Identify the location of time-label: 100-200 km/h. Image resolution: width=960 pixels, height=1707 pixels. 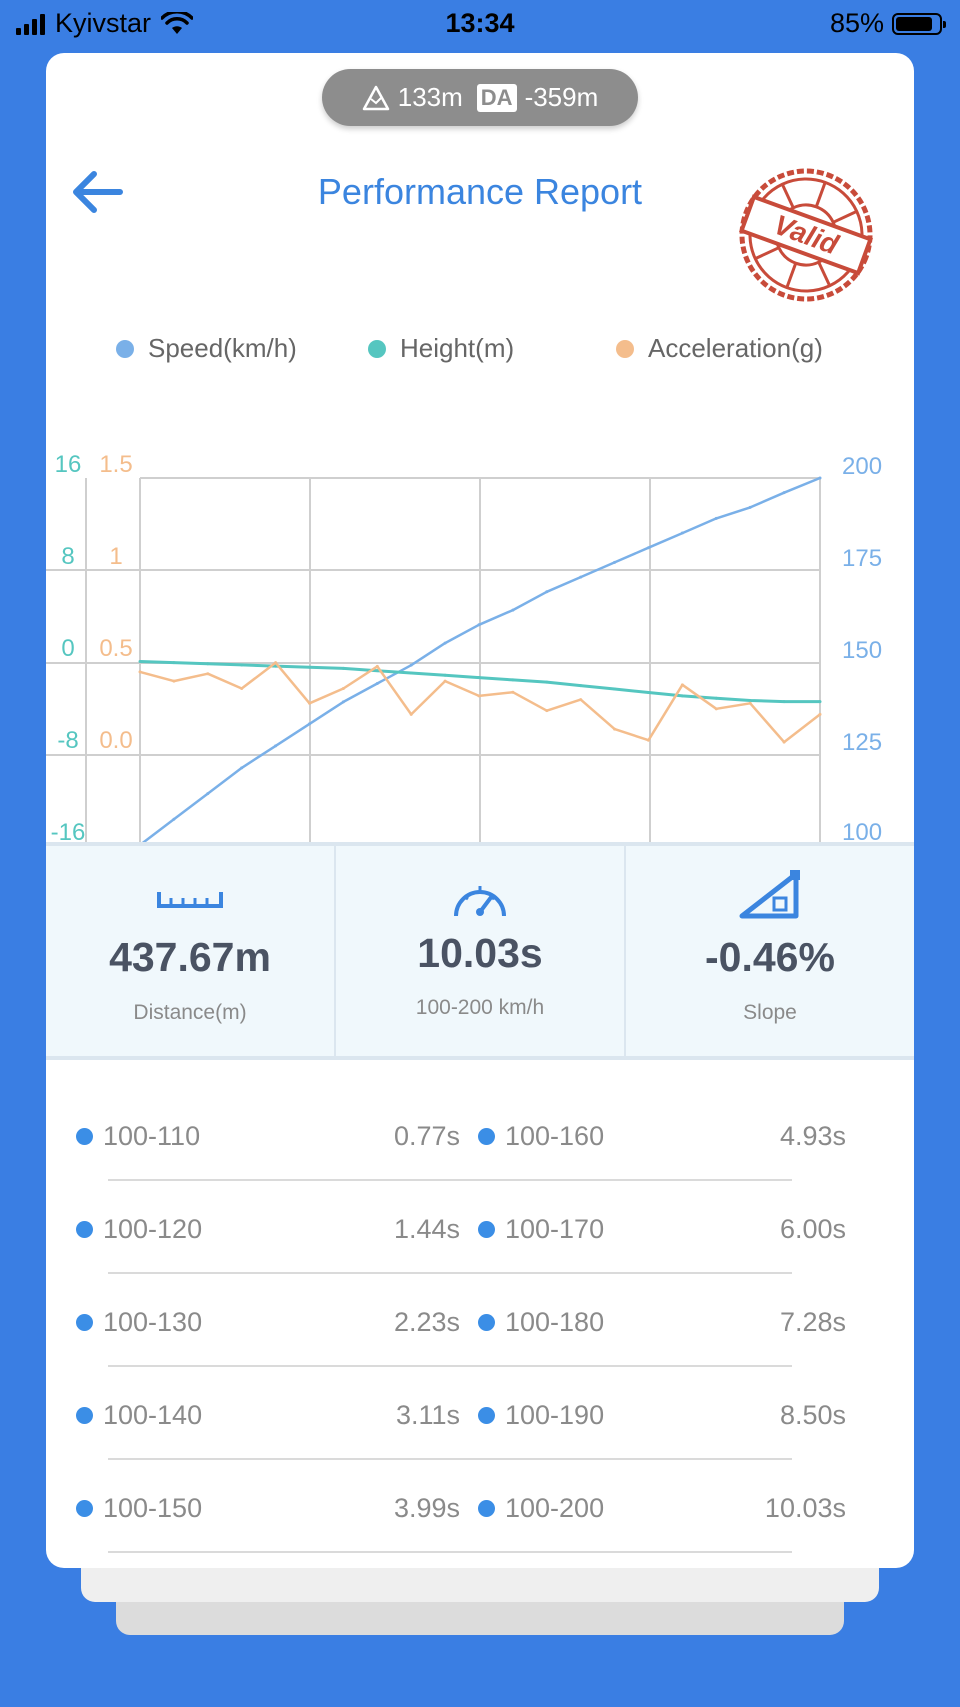
(480, 1007).